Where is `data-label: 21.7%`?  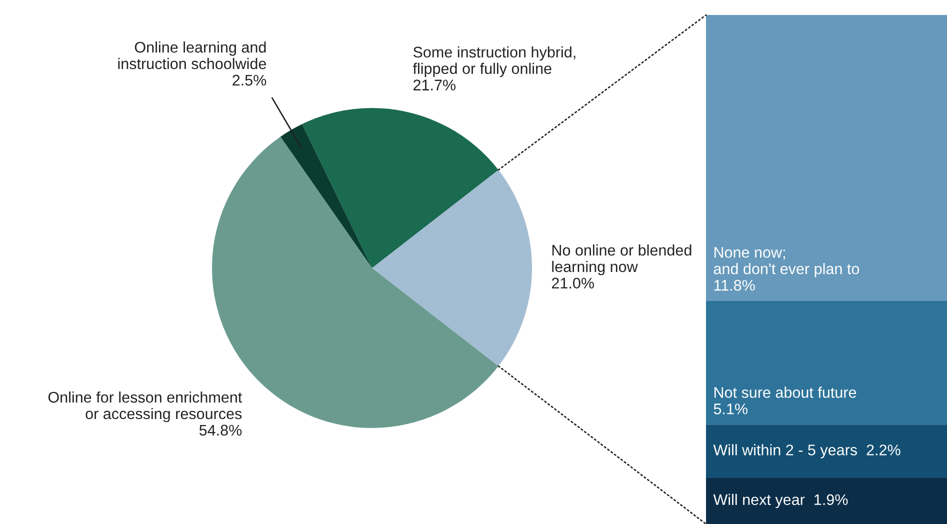
data-label: 21.7% is located at coordinates (435, 85).